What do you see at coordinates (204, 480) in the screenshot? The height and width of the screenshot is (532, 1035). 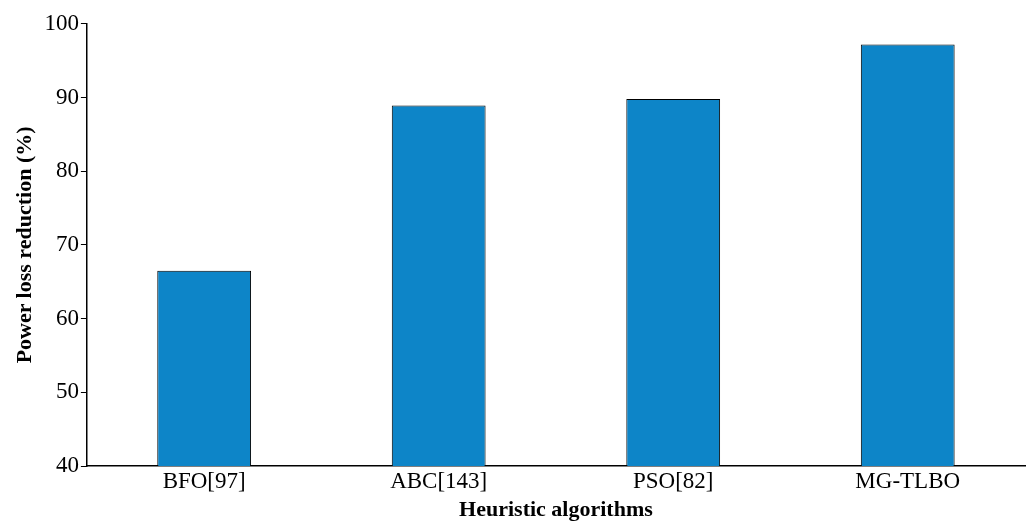 I see `x-tick-label: BFO[97]` at bounding box center [204, 480].